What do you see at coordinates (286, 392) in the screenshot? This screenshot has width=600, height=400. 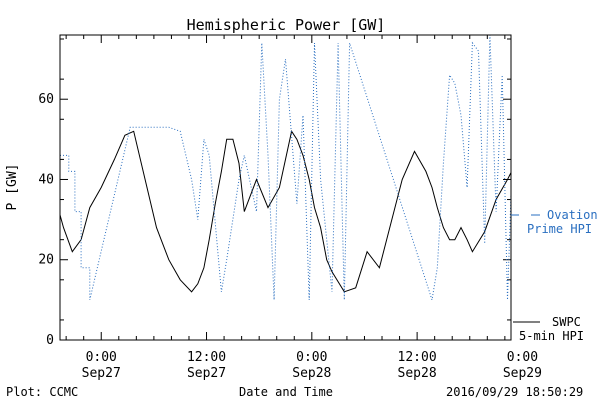 I see `x-axis-label: Date and Time` at bounding box center [286, 392].